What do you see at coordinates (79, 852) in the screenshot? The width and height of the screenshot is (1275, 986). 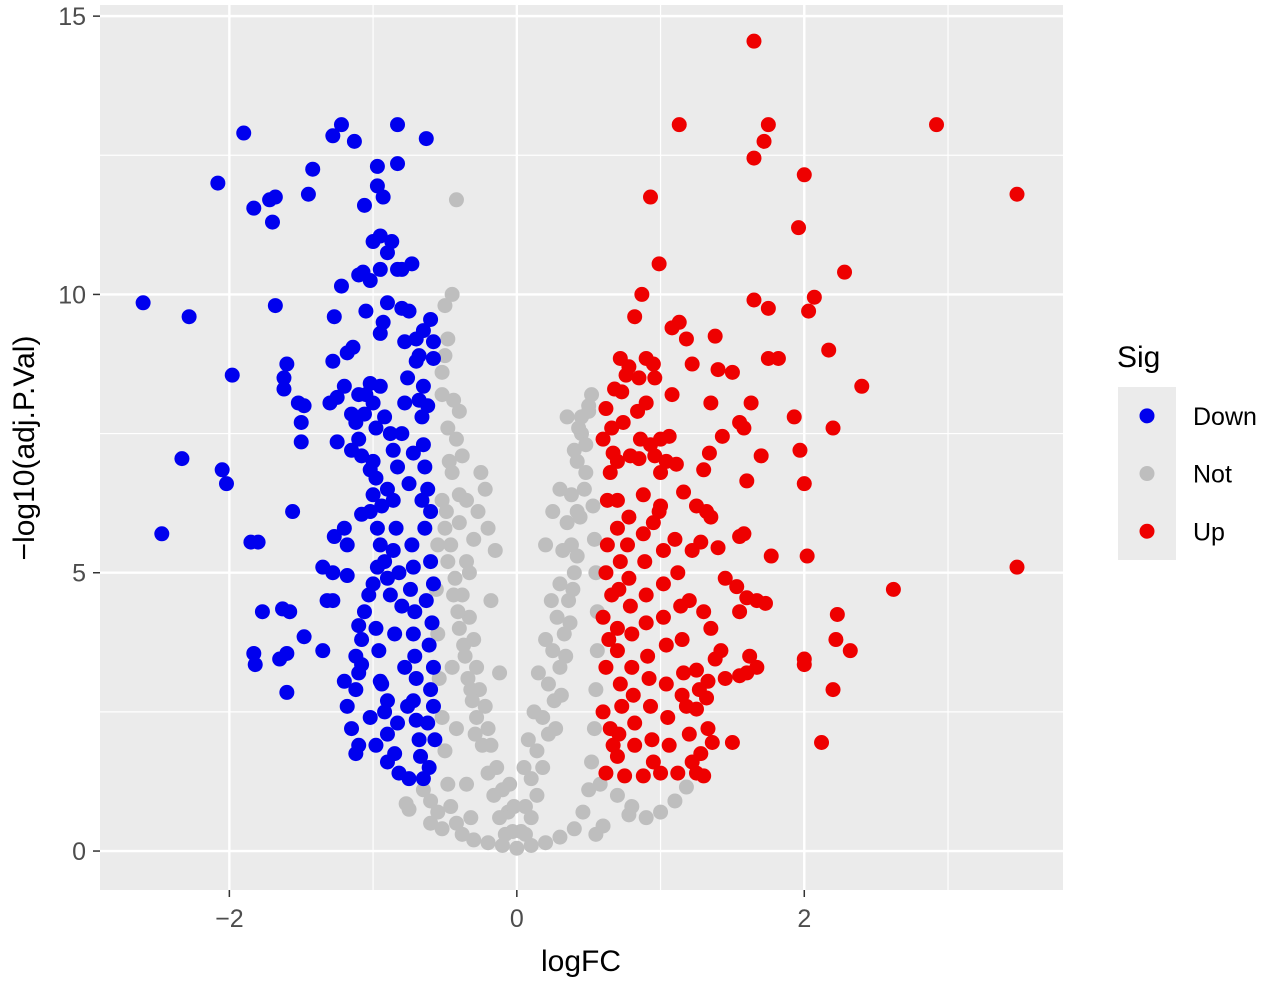 I see `y-tick-label: 0` at bounding box center [79, 852].